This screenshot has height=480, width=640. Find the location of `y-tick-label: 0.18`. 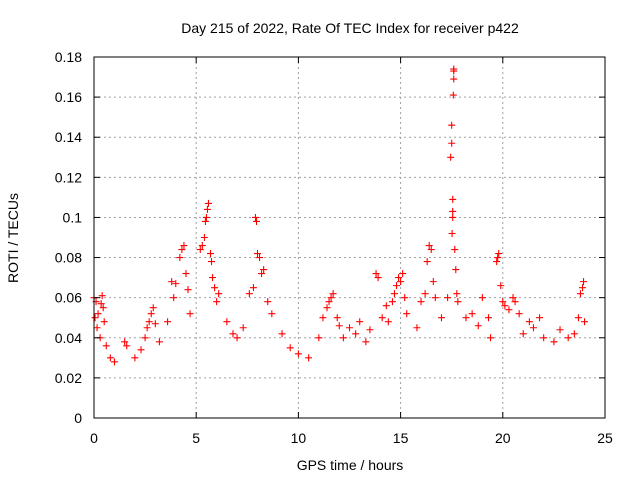

y-tick-label: 0.18 is located at coordinates (68, 57).